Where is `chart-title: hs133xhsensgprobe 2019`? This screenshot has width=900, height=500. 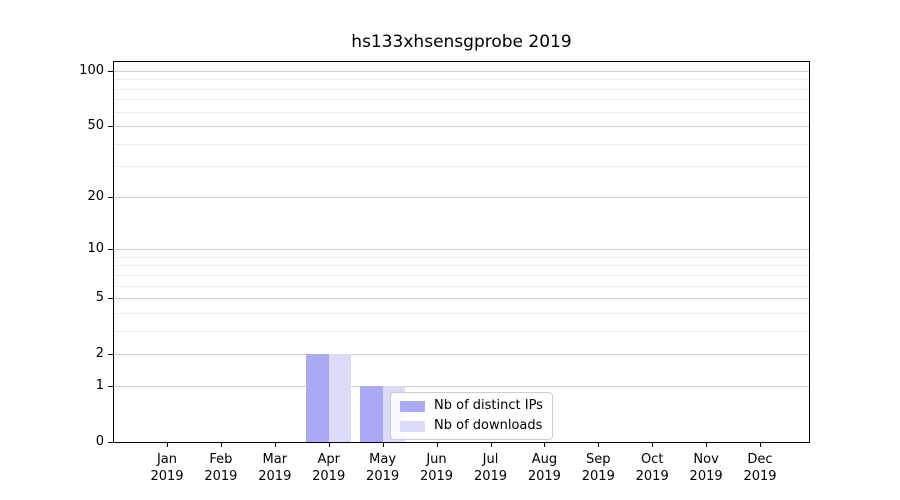
chart-title: hs133xhsensgprobe 2019 is located at coordinates (461, 42).